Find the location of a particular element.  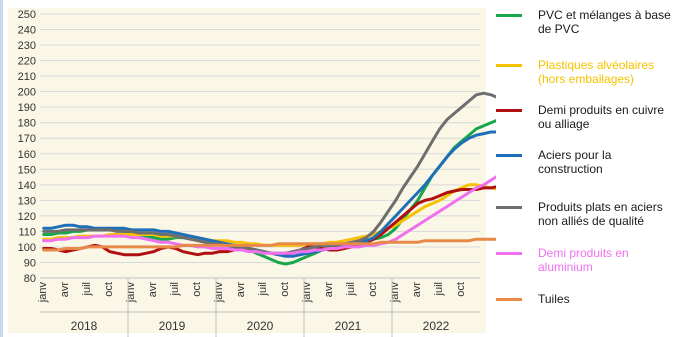

year-label-2019: 2019 is located at coordinates (172, 326).